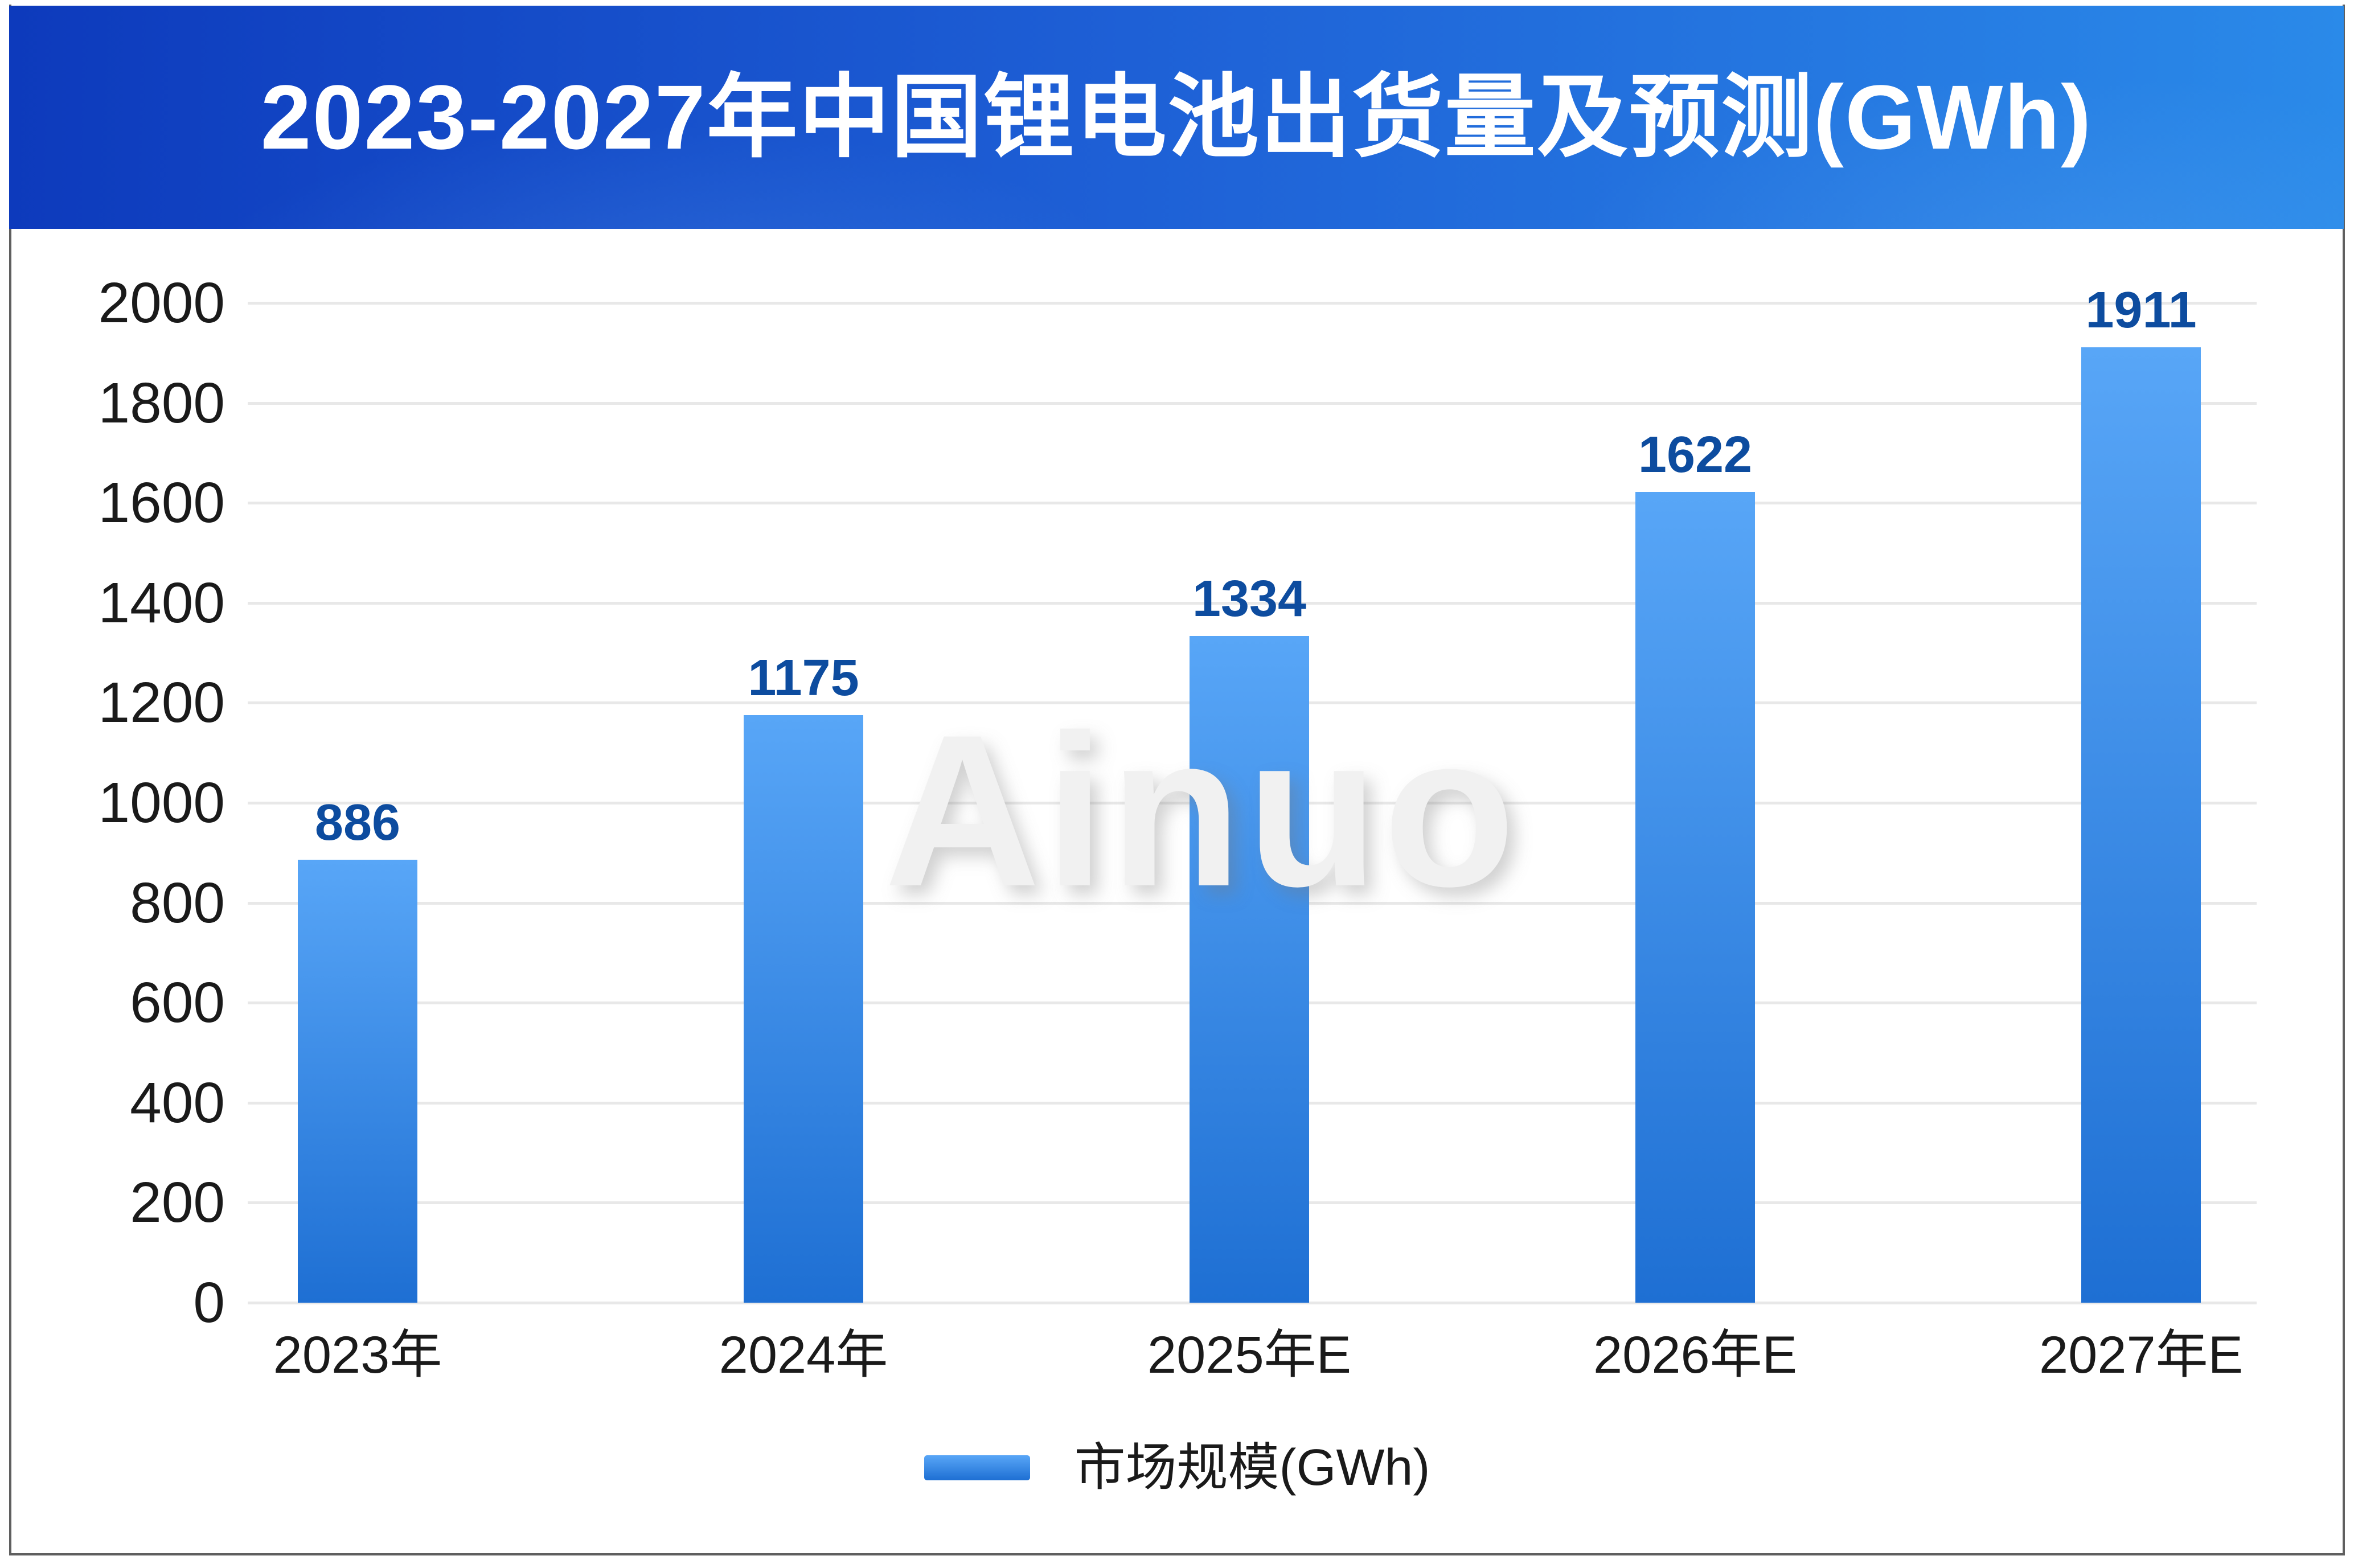 The height and width of the screenshot is (1568, 2354). Describe the element at coordinates (177, 1102) in the screenshot. I see `y-tick-label-400: 400` at that location.